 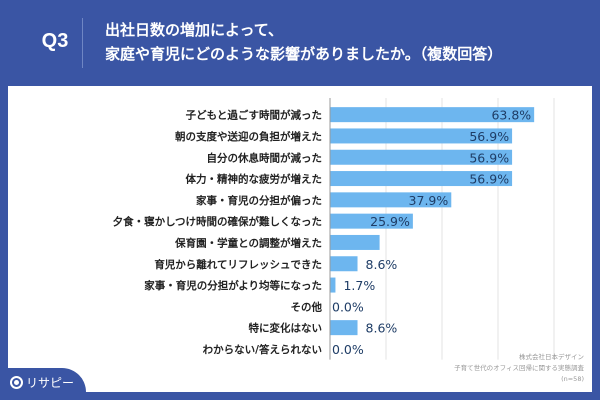 What do you see at coordinates (551, 357) in the screenshot?
I see `source-company: 株式会社日本デザイン` at bounding box center [551, 357].